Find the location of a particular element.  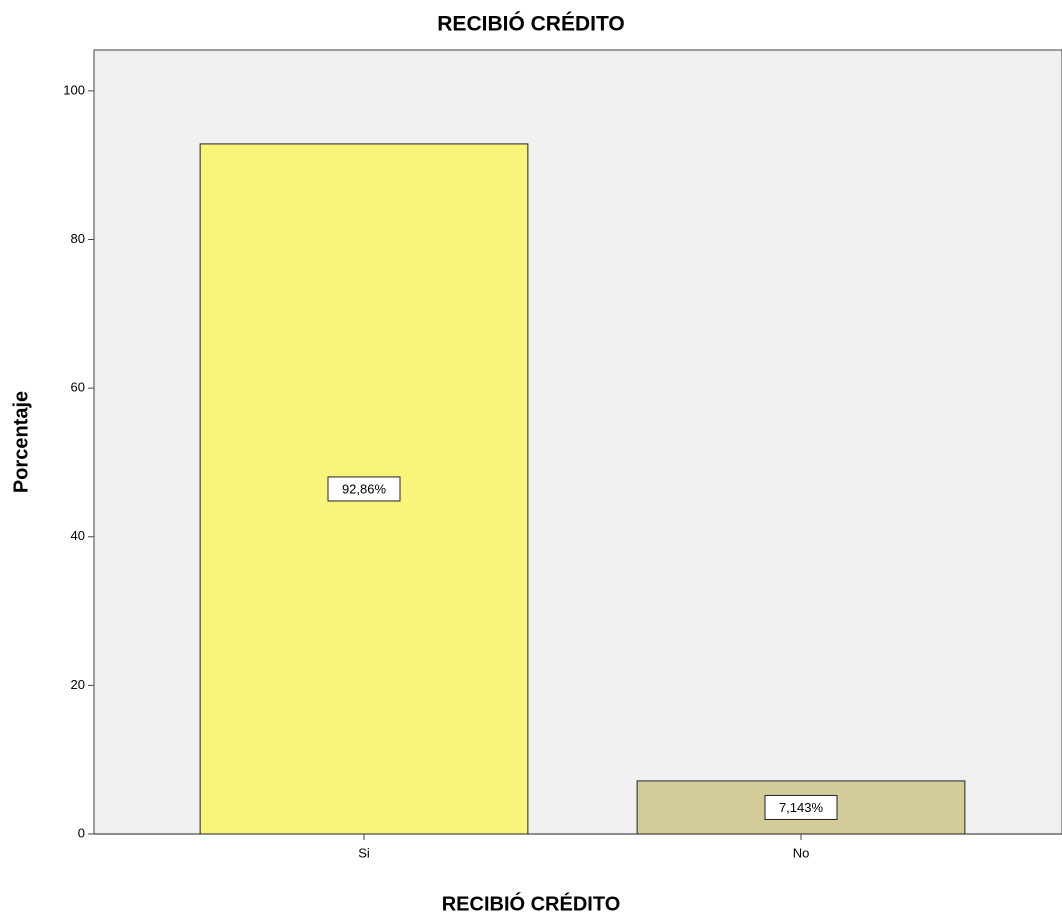

y-tick-label: 20 is located at coordinates (78, 684).